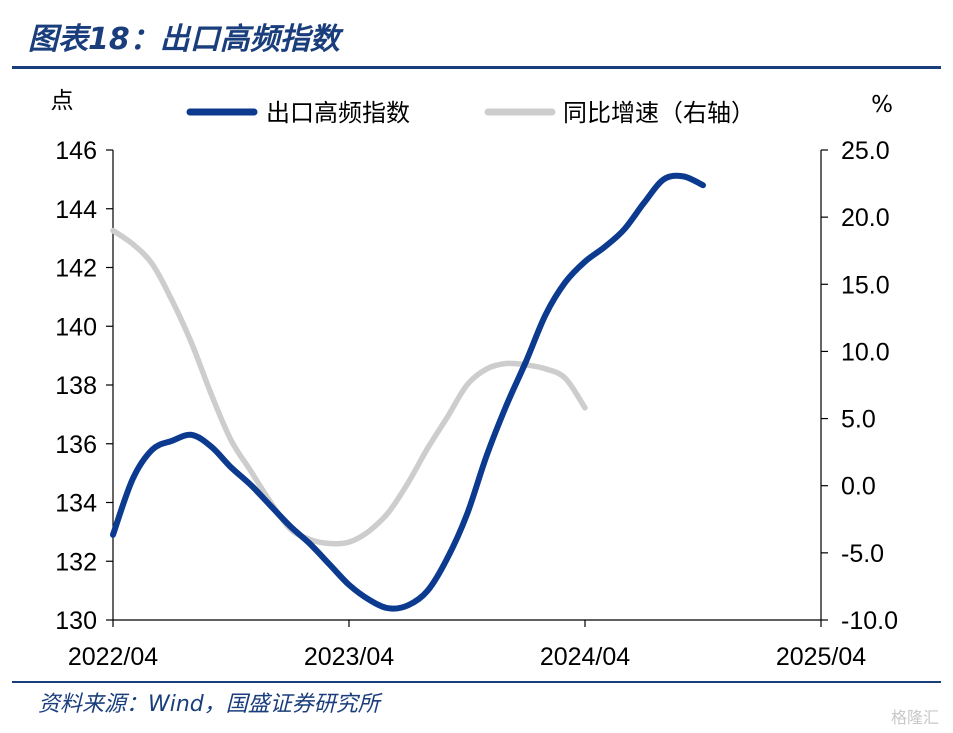  What do you see at coordinates (865, 285) in the screenshot?
I see `right-y-tick-label: 15.0` at bounding box center [865, 285].